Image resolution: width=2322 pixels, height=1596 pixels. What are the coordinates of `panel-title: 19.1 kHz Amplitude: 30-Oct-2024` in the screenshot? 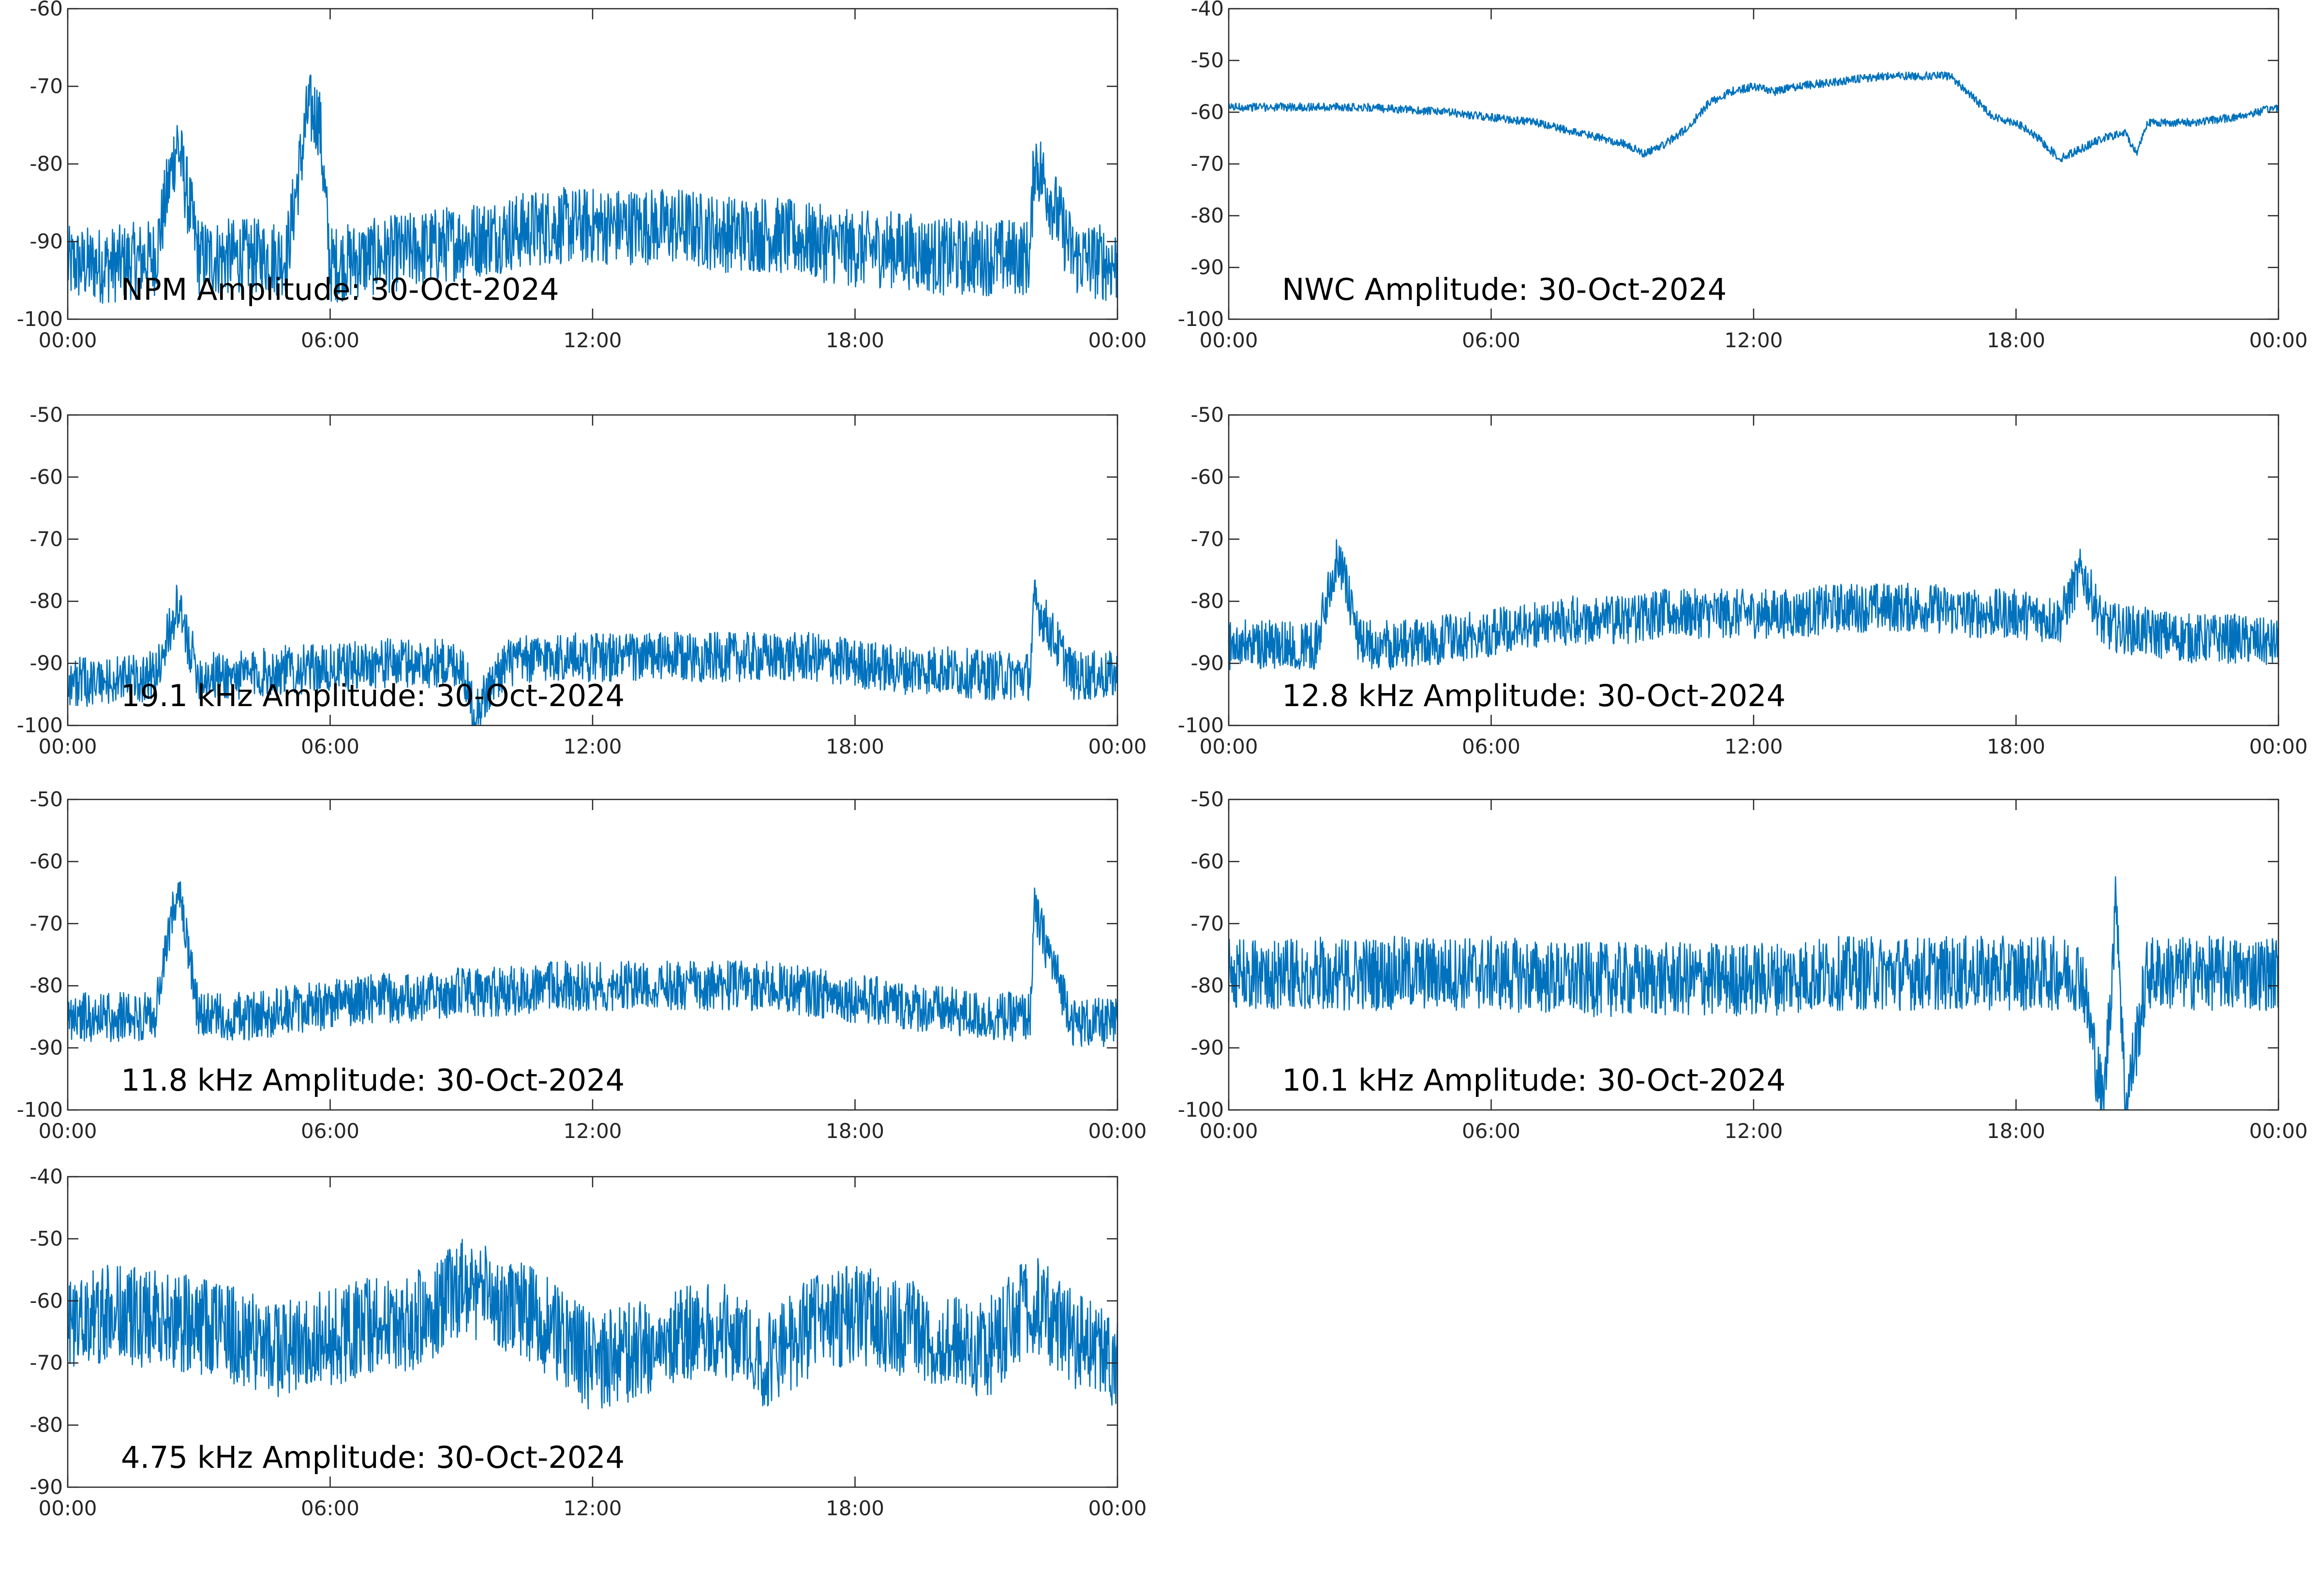 It's located at (373, 695).